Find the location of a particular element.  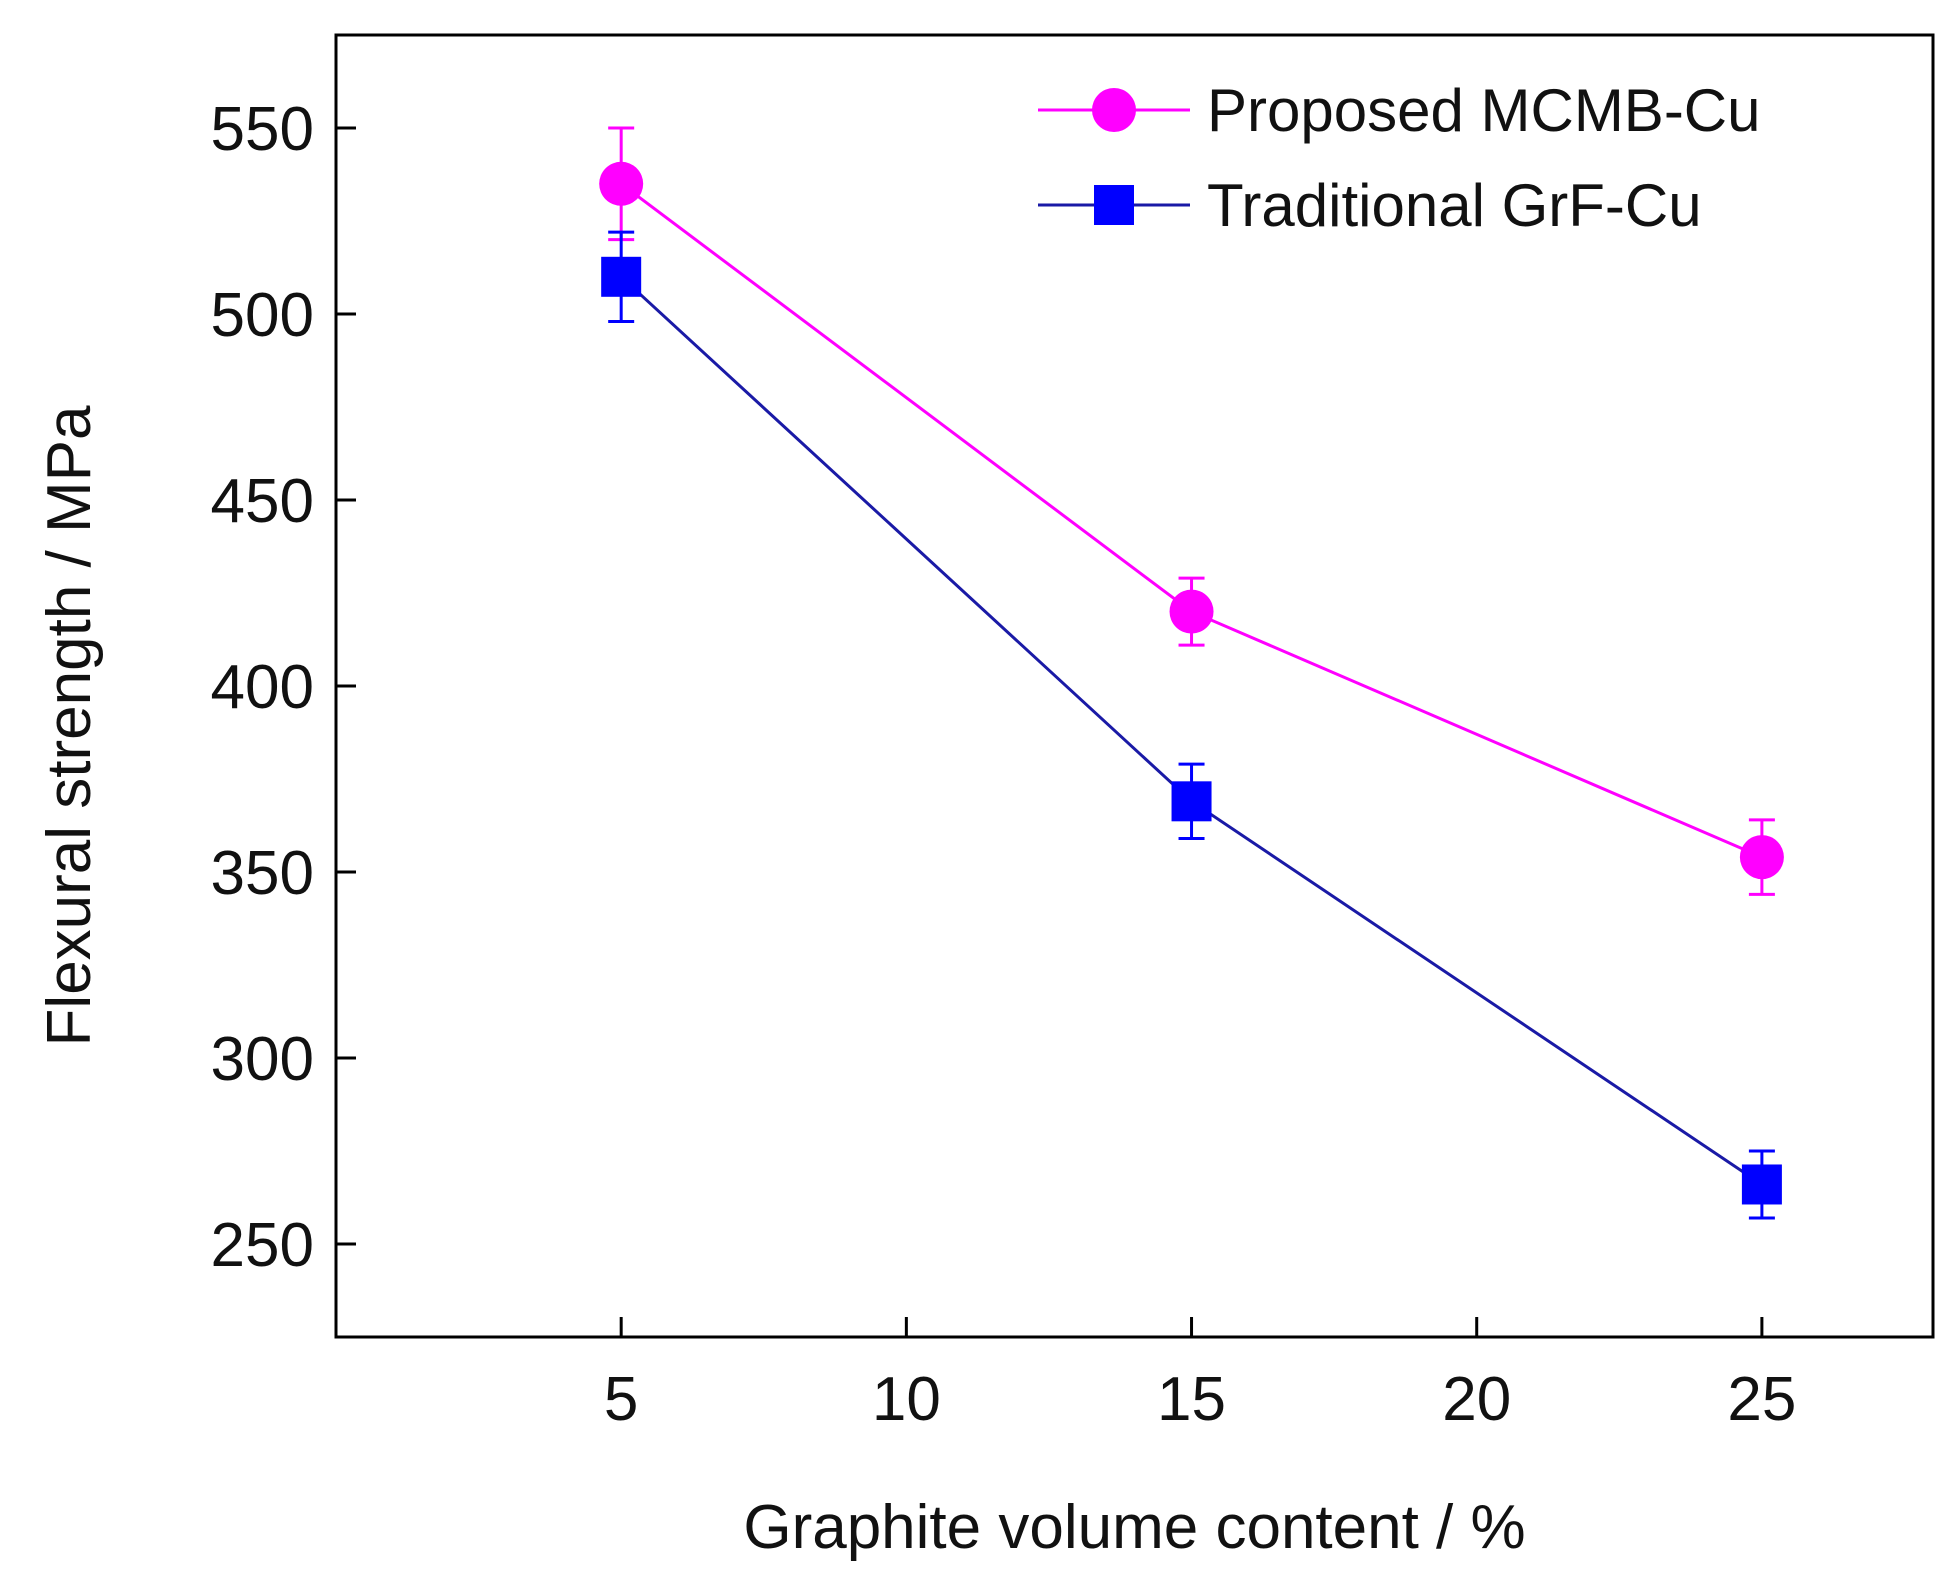

legend-label-proposed-mcmb-cu: Proposed MCMB-Cu is located at coordinates (1484, 110).